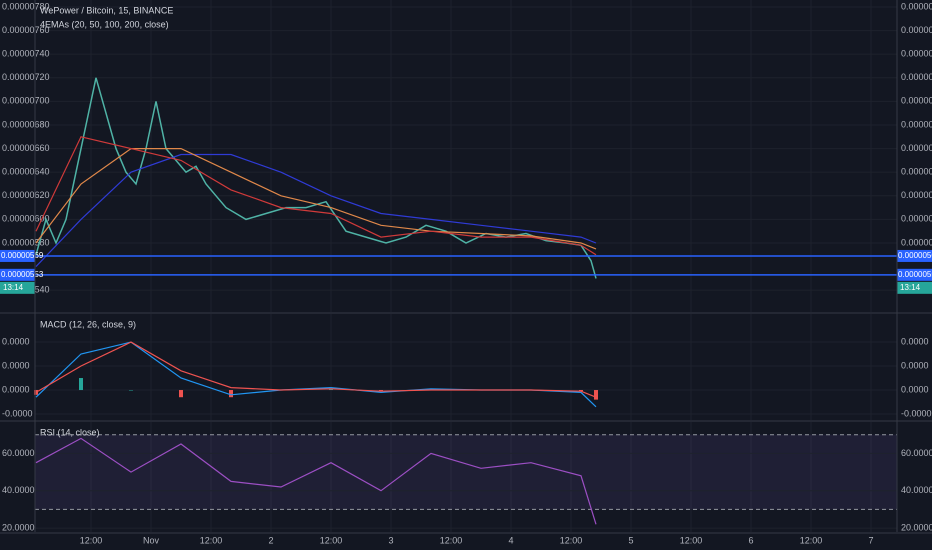 Image resolution: width=932 pixels, height=550 pixels. What do you see at coordinates (88, 324) in the screenshot?
I see `pane-title: MACD (12, 26, close, 9)` at bounding box center [88, 324].